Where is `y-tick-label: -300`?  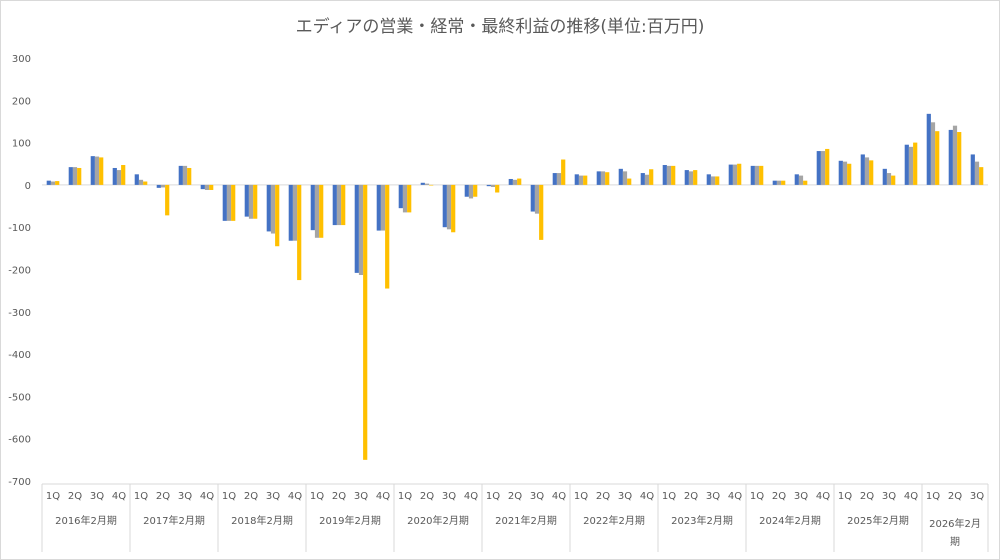
y-tick-label: -300 is located at coordinates (19, 313).